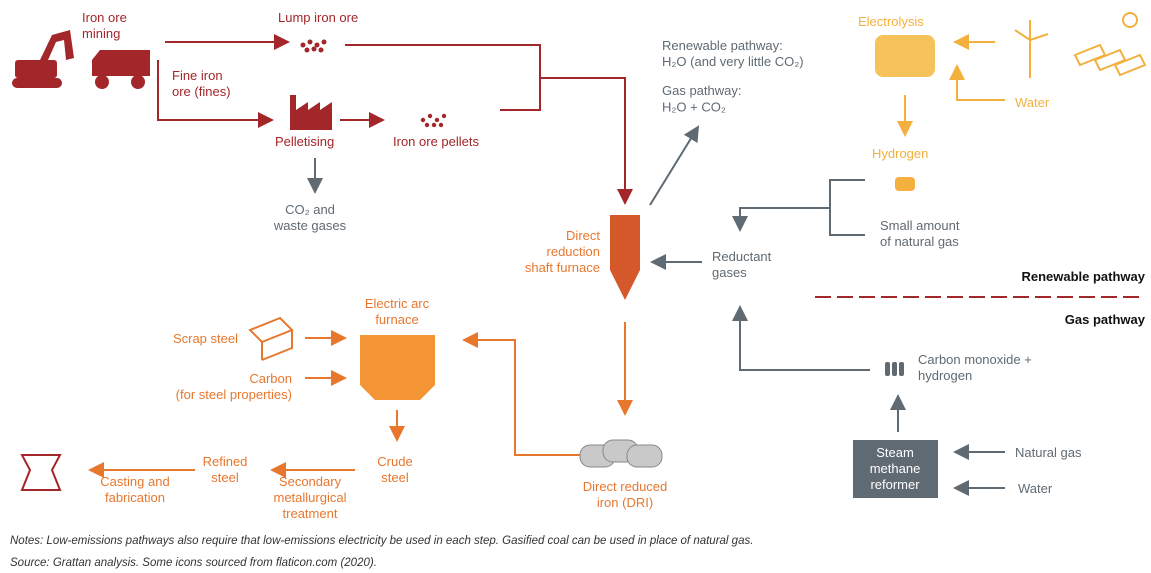 Image resolution: width=1151 pixels, height=573 pixels. What do you see at coordinates (1105, 319) in the screenshot?
I see `label-gas-label: Gas pathway` at bounding box center [1105, 319].